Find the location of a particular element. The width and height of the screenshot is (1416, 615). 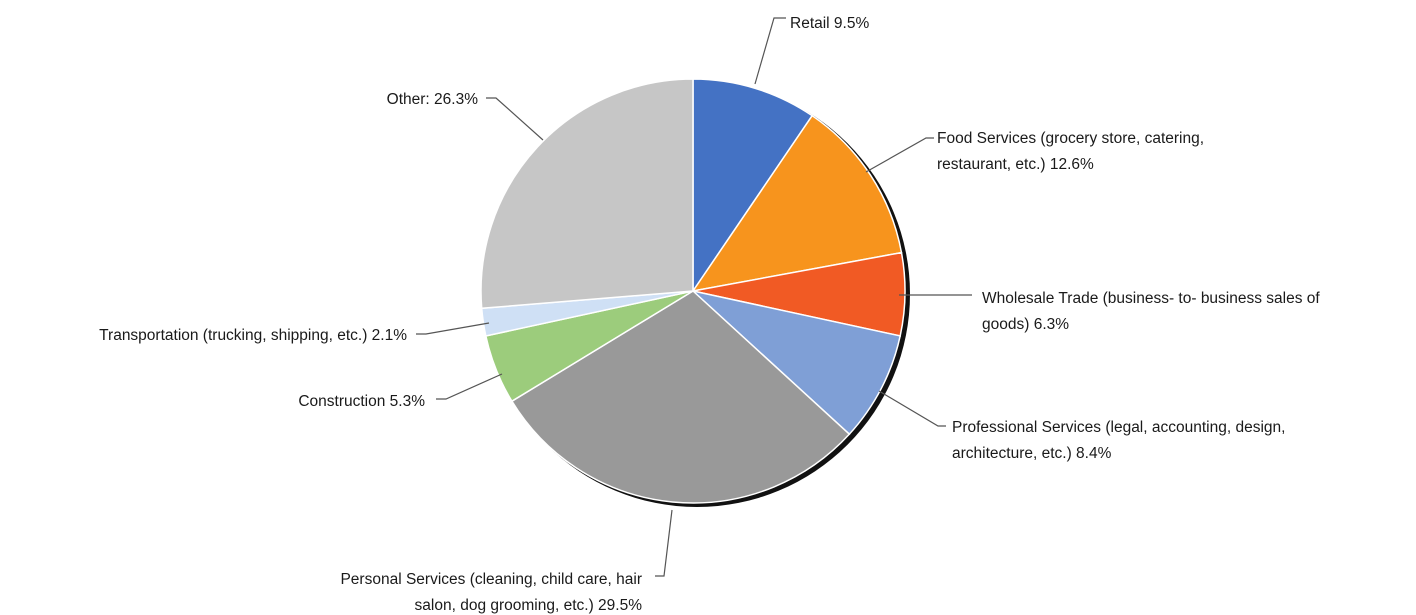

slice-label-line: Retail 9.5% is located at coordinates (829, 23).